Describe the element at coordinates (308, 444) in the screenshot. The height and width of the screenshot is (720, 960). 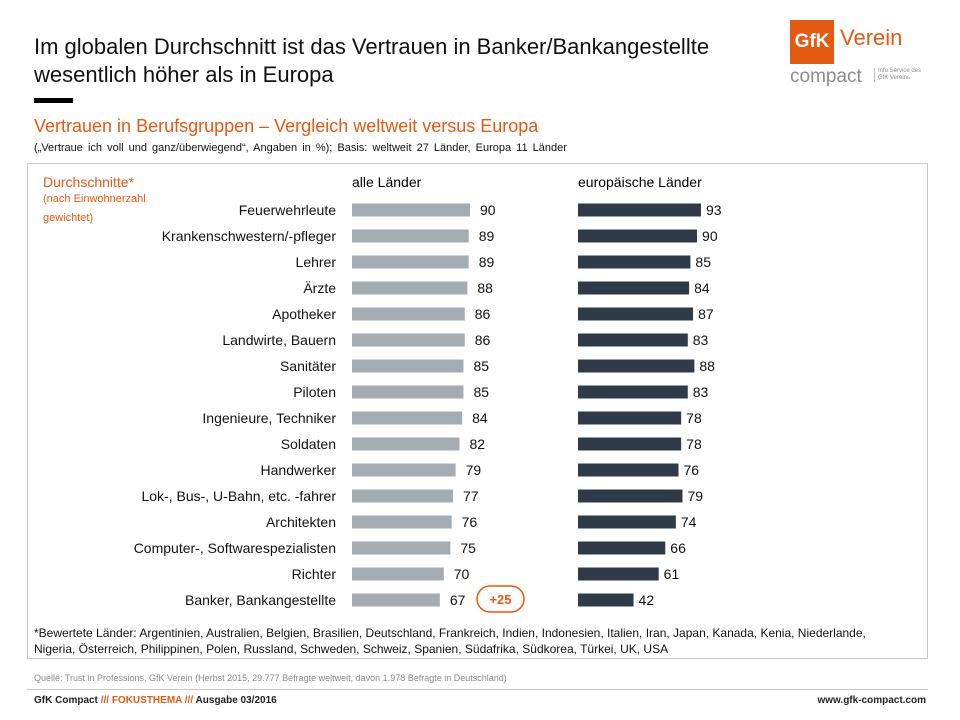
I see `category-label: Soldaten` at that location.